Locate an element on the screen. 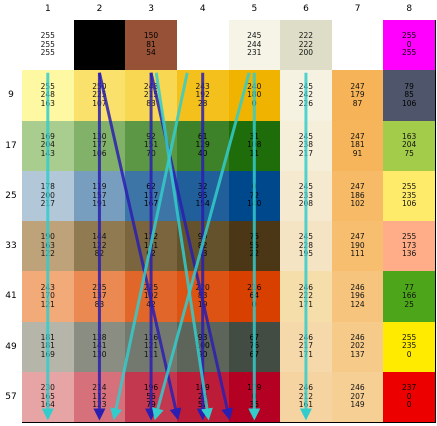 This screenshot has width=437, height=426. color-swatch-r7-c7: 246 202 137 is located at coordinates (358, 347).